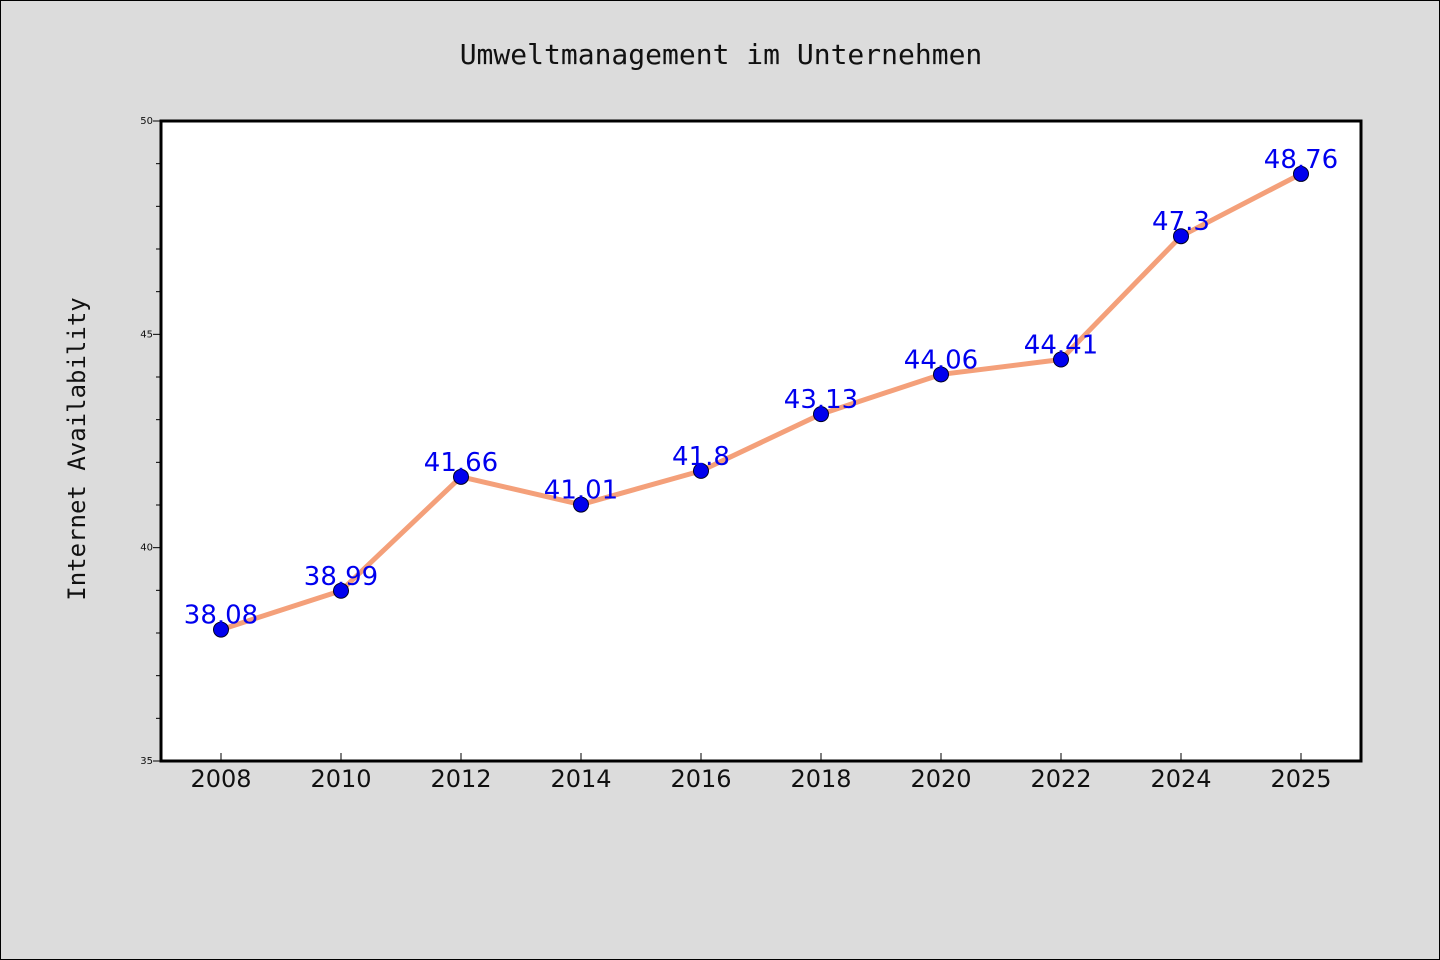  What do you see at coordinates (820, 779) in the screenshot?
I see `x-tick-label: 2018` at bounding box center [820, 779].